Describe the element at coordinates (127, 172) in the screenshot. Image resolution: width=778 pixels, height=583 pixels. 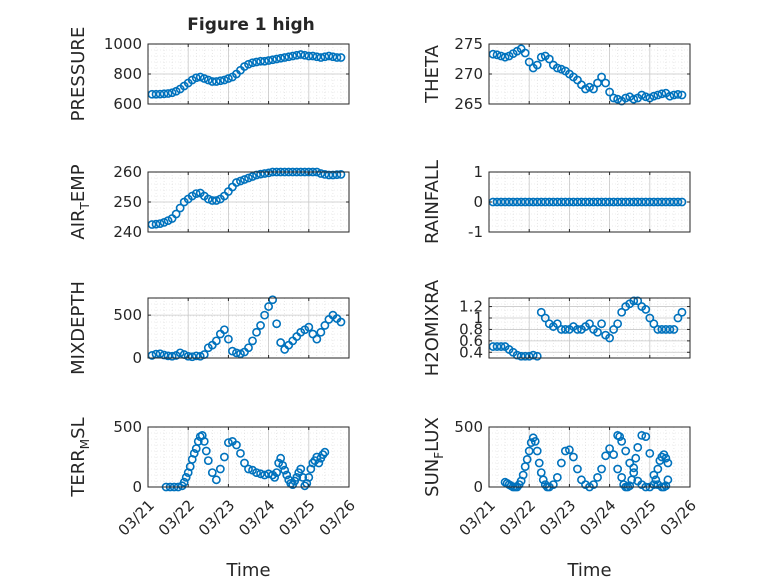
I see `y-tick-label: 260` at that location.